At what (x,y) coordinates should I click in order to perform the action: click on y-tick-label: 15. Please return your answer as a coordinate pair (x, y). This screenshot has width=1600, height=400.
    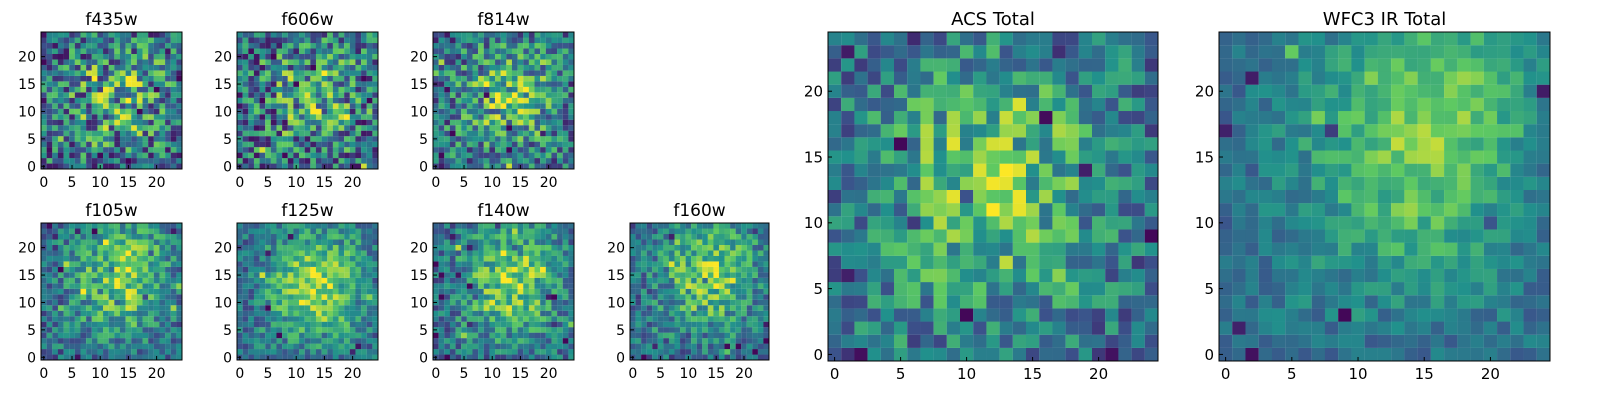
    Looking at the image, I should click on (27, 85).